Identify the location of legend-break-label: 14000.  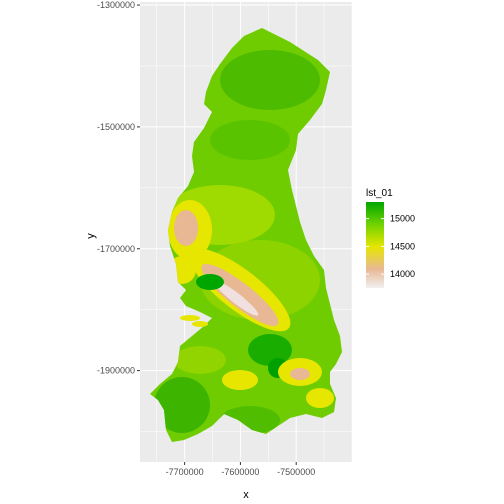
(402, 274).